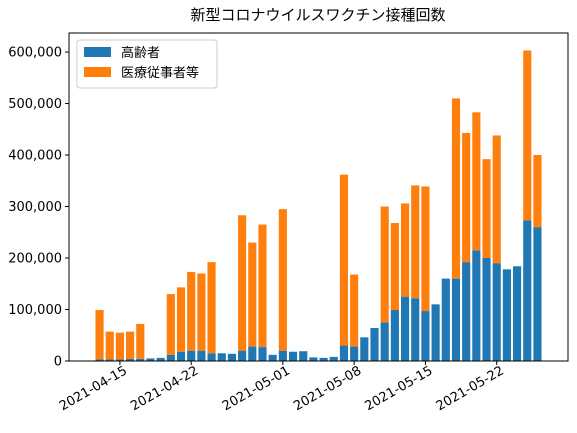 This screenshot has height=433, width=577. I want to click on legend-label: 高齢者, so click(140, 53).